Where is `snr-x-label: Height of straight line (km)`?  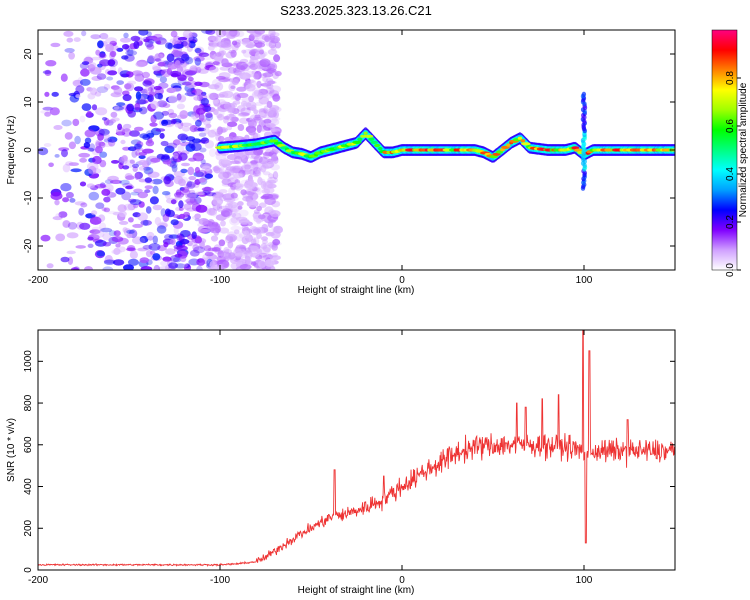 snr-x-label: Height of straight line (km) is located at coordinates (356, 590).